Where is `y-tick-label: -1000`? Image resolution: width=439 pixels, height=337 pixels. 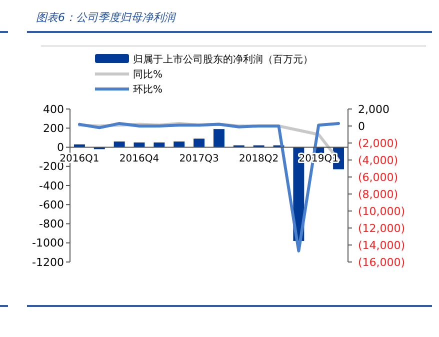
y-tick-label: -1000 is located at coordinates (48, 243).